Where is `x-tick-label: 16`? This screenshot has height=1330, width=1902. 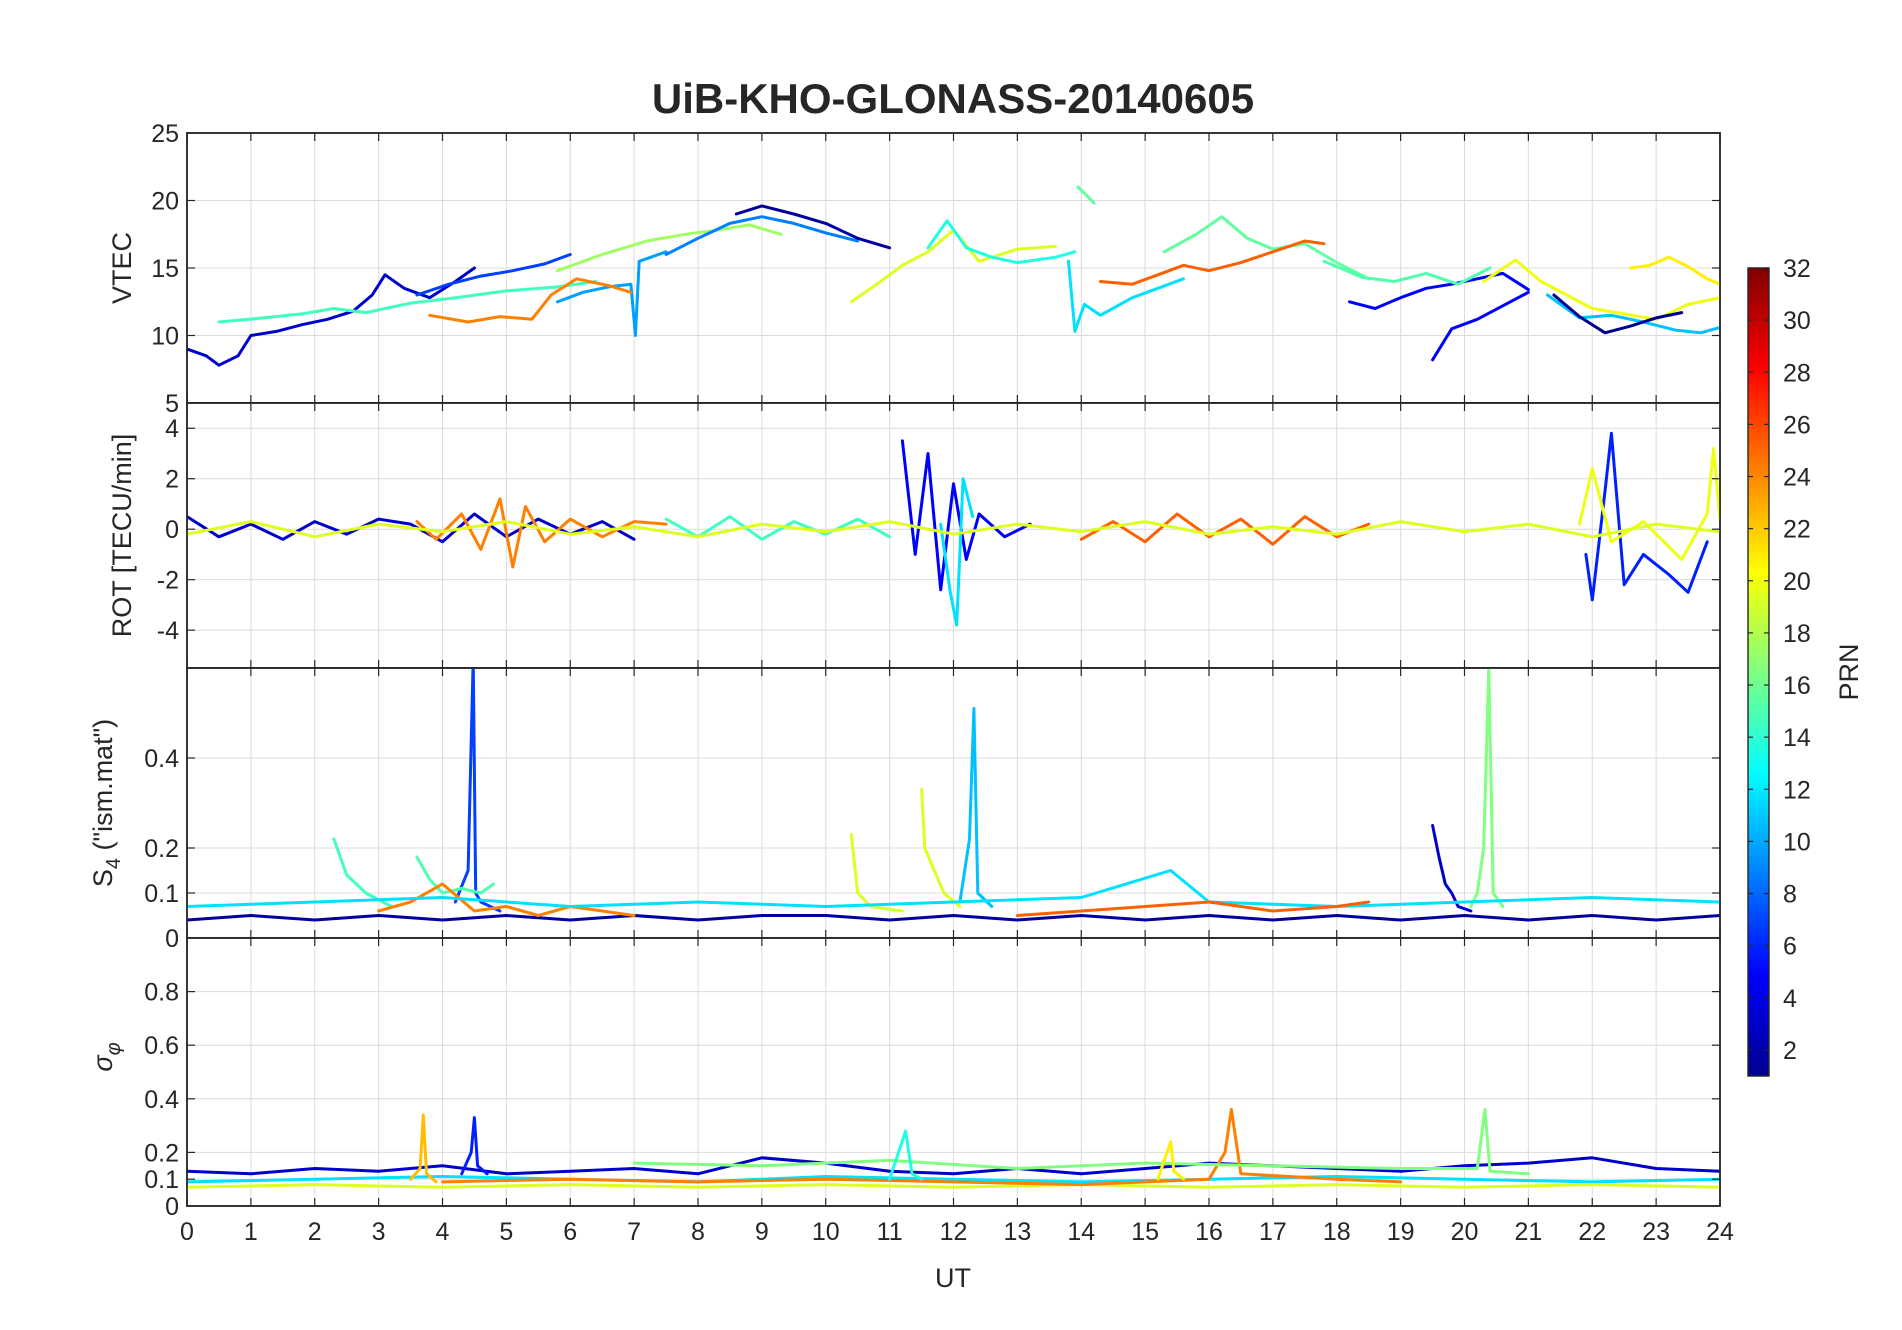
x-tick-label: 16 is located at coordinates (1209, 1232).